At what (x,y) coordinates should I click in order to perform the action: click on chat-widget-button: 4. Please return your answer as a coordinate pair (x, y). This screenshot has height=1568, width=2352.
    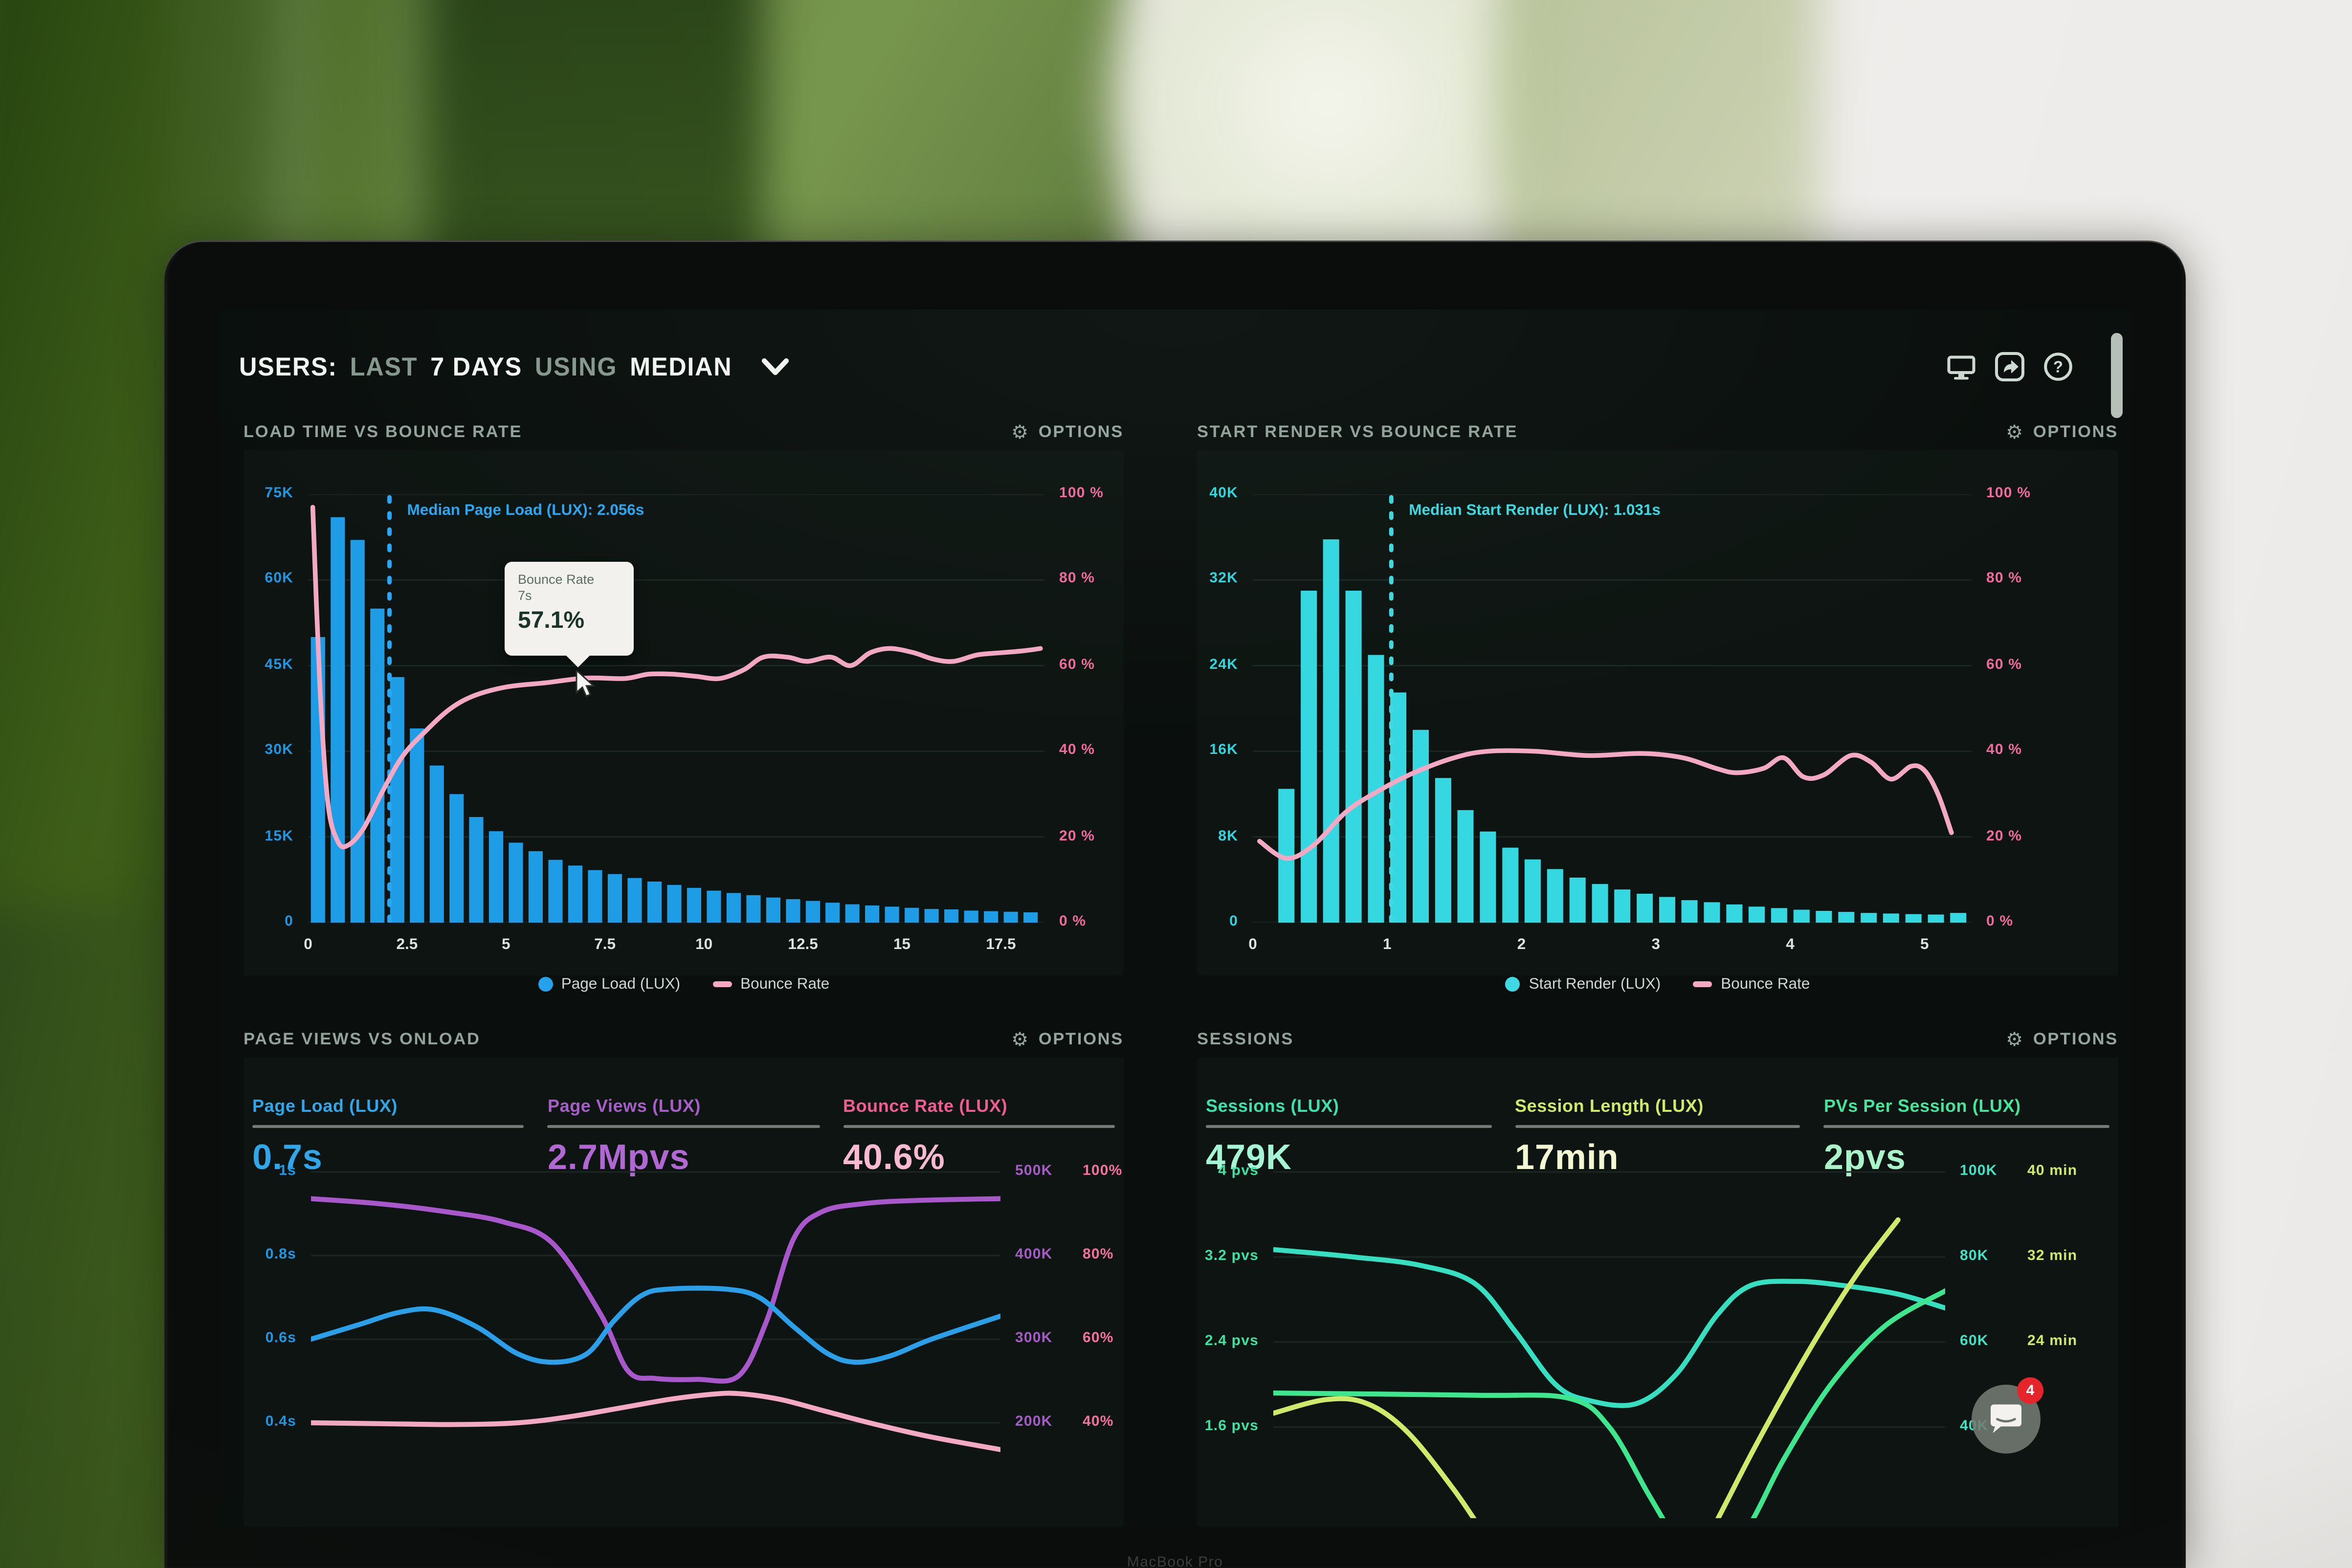
    Looking at the image, I should click on (2008, 1415).